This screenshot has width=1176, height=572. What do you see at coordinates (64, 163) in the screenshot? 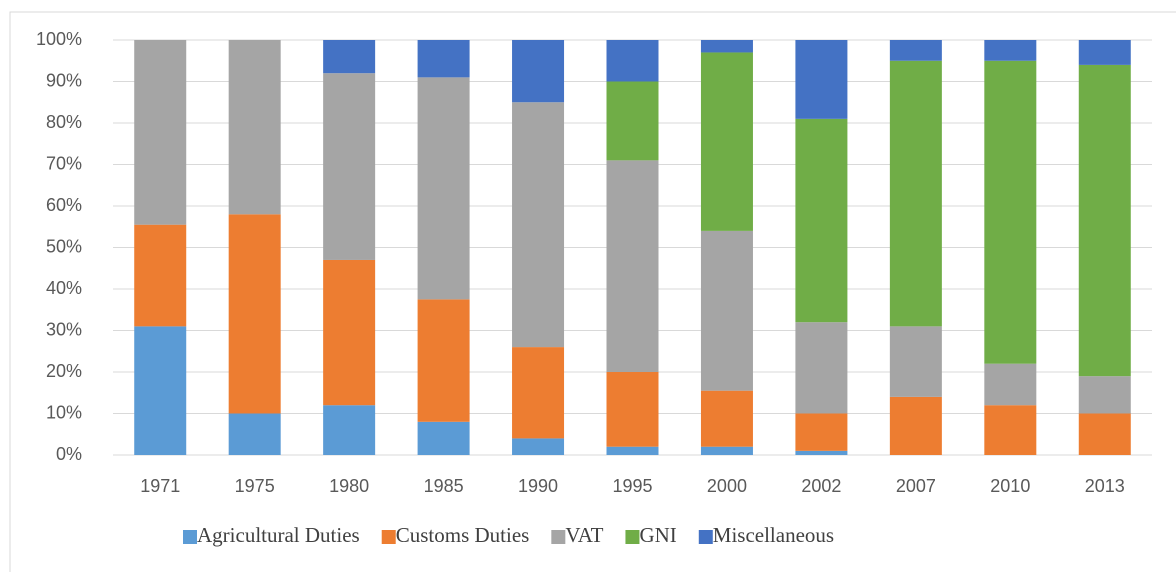
I see `y-tick-label: 70%` at bounding box center [64, 163].